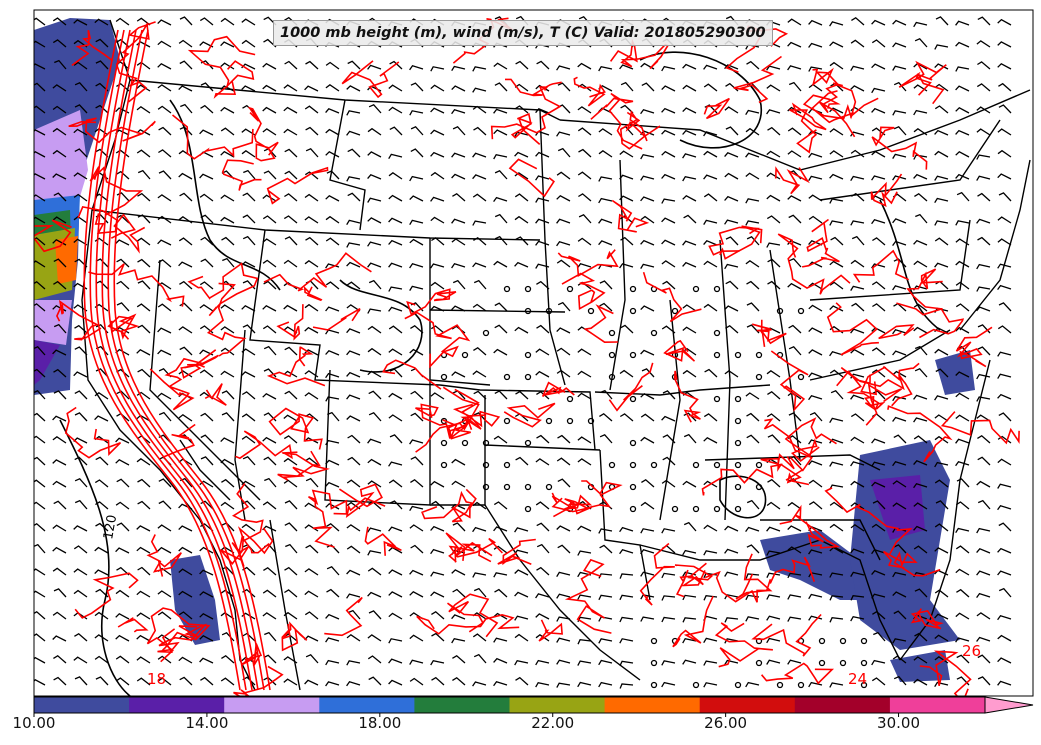  I want to click on temperature-contour-label: 18, so click(156, 679).